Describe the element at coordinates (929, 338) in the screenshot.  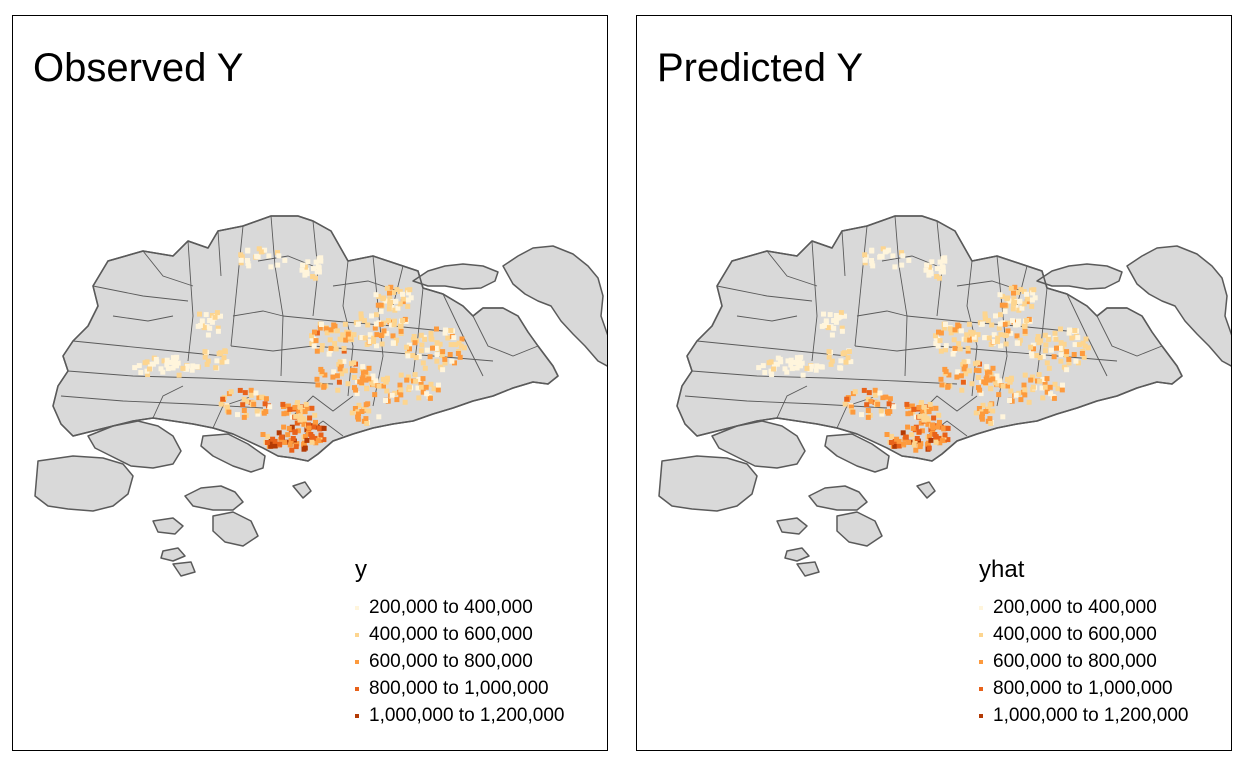
I see `coastline` at that location.